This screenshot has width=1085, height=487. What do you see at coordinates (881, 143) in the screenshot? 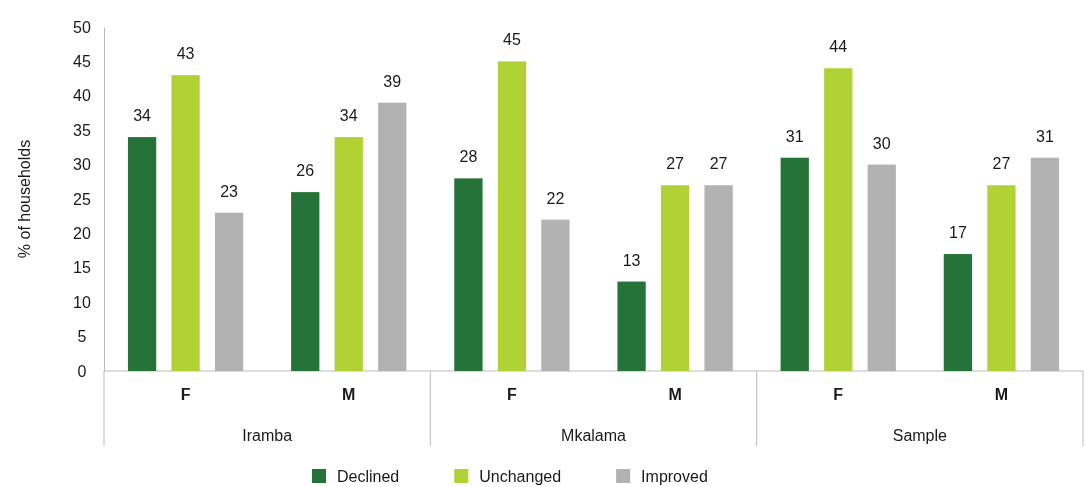
I see `data-label: 30` at bounding box center [881, 143].